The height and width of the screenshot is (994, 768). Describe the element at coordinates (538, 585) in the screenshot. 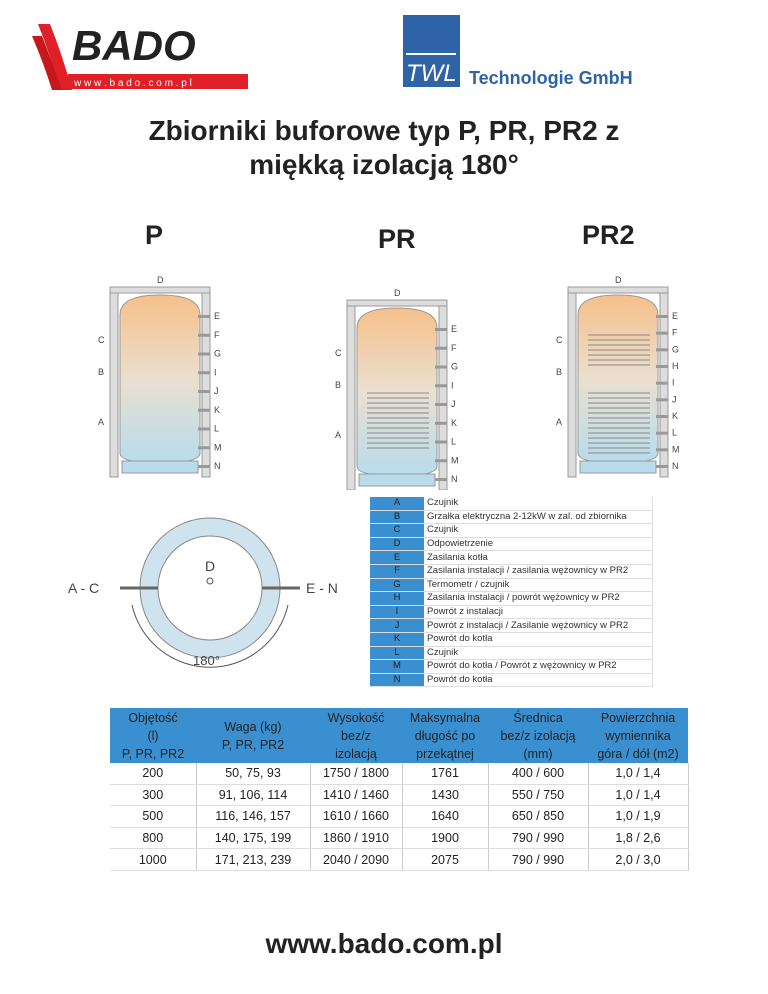

I see `legend-desc: Termometr / czujnik` at that location.